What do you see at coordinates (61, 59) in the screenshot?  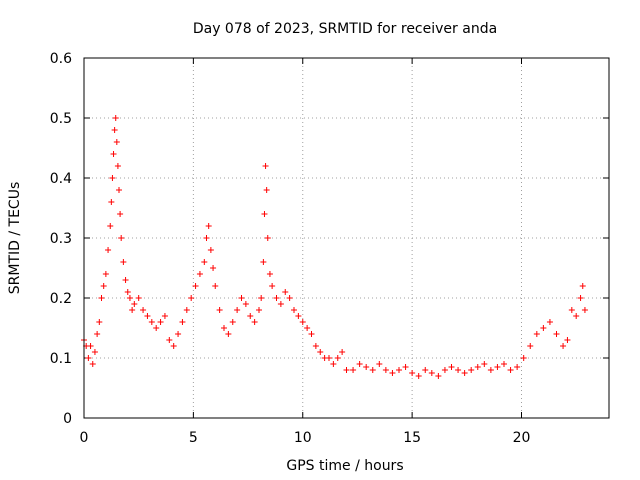 I see `y-tick-label: 0.6` at bounding box center [61, 59].